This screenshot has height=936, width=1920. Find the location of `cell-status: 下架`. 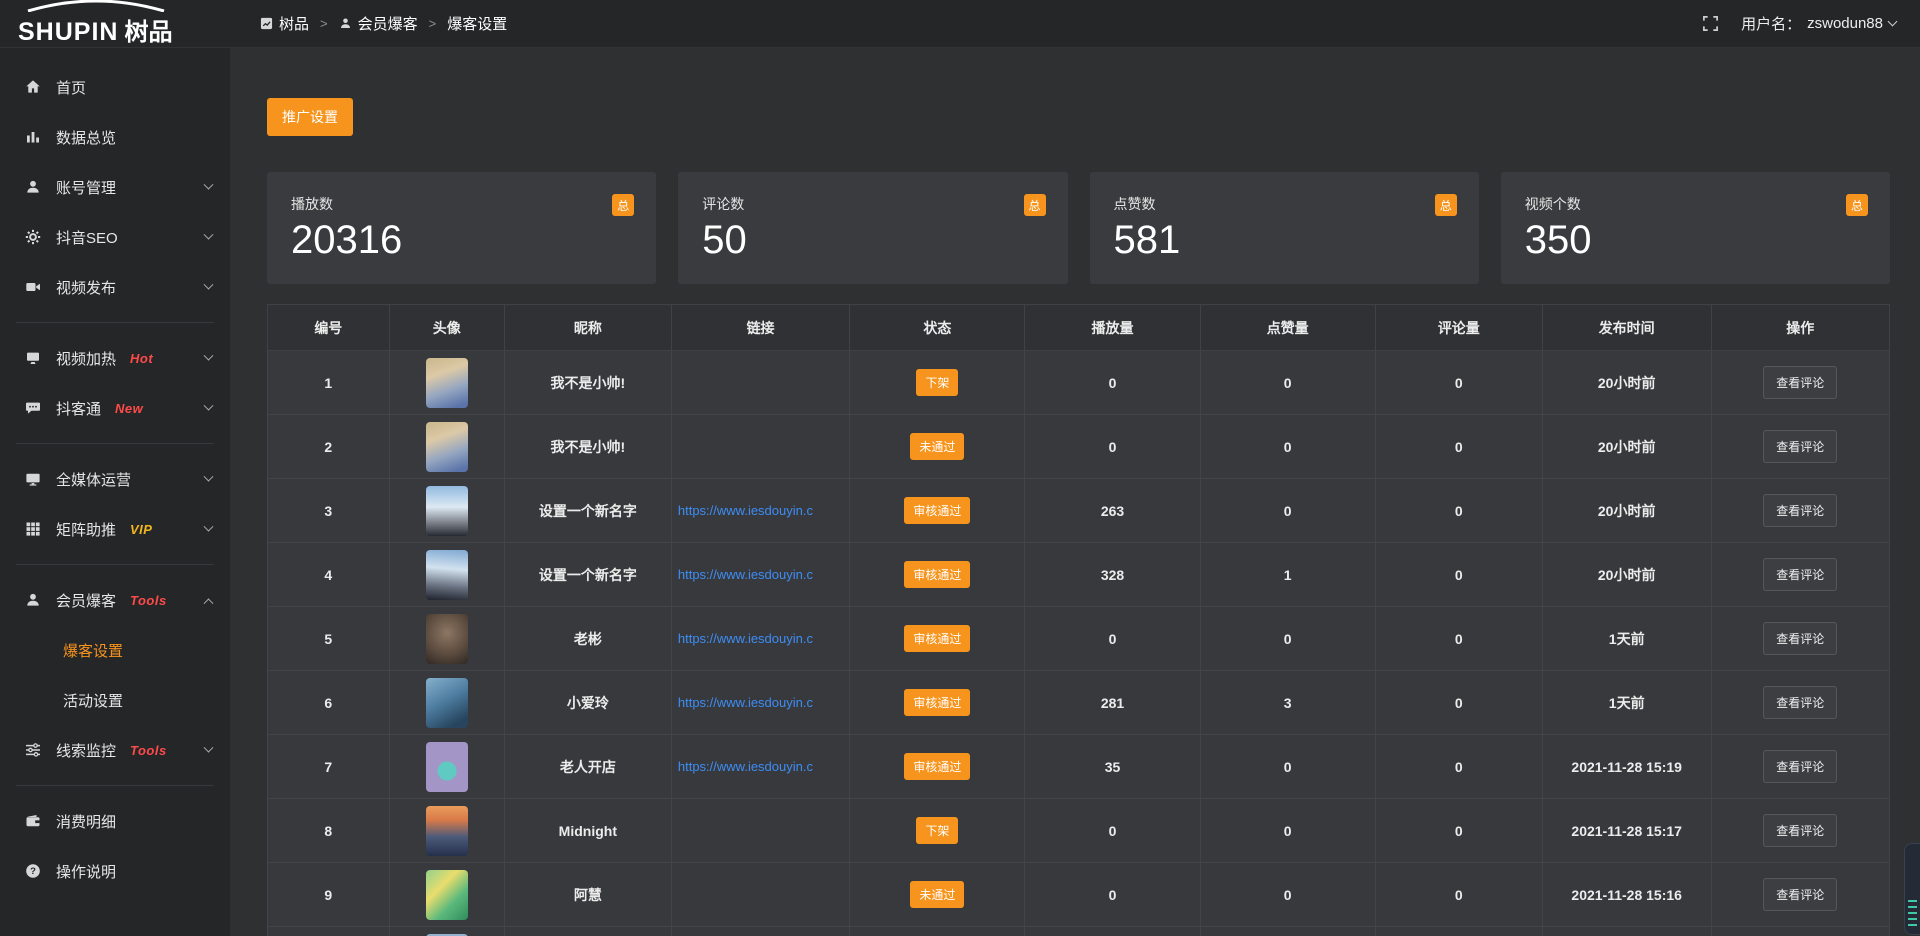

cell-status: 下架 is located at coordinates (937, 382).